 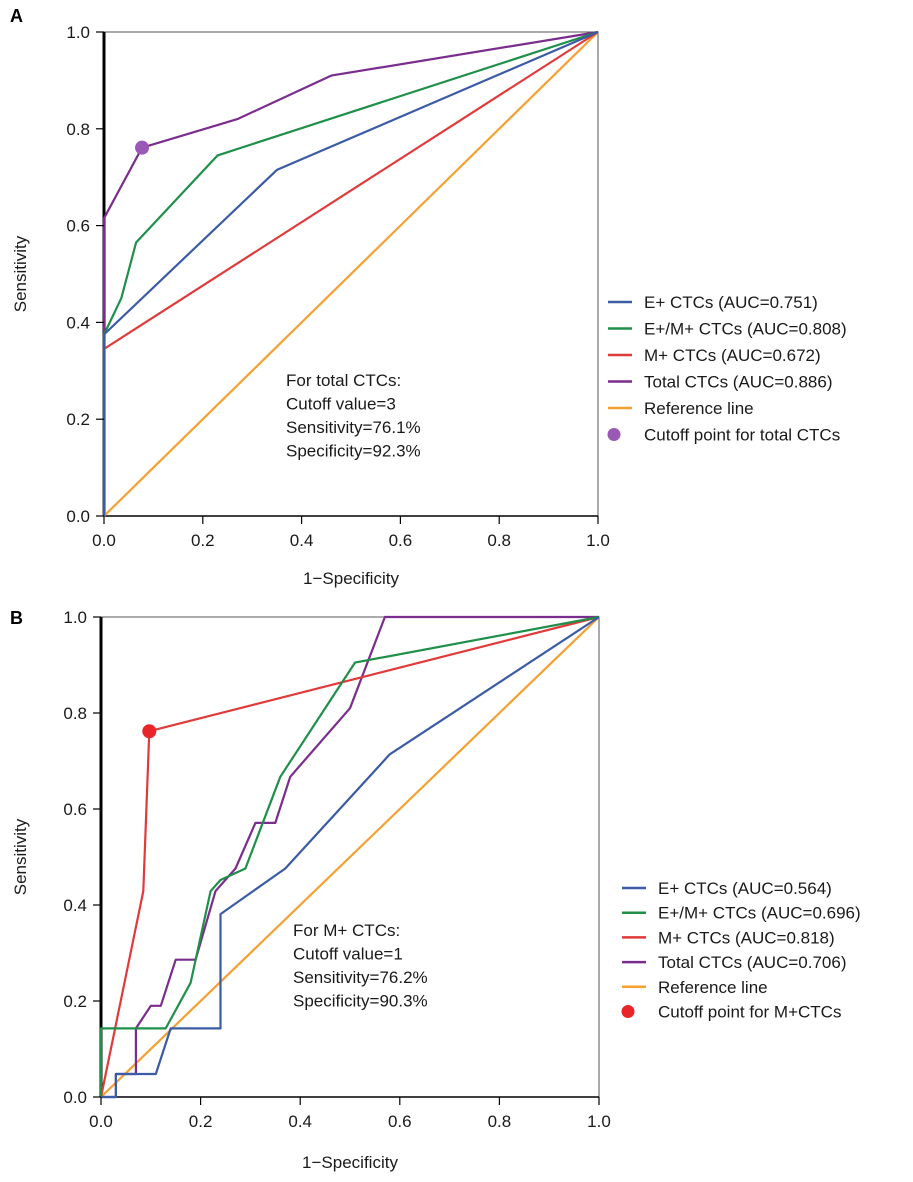 What do you see at coordinates (341, 404) in the screenshot?
I see `annotation-line: Cutoff value=3` at bounding box center [341, 404].